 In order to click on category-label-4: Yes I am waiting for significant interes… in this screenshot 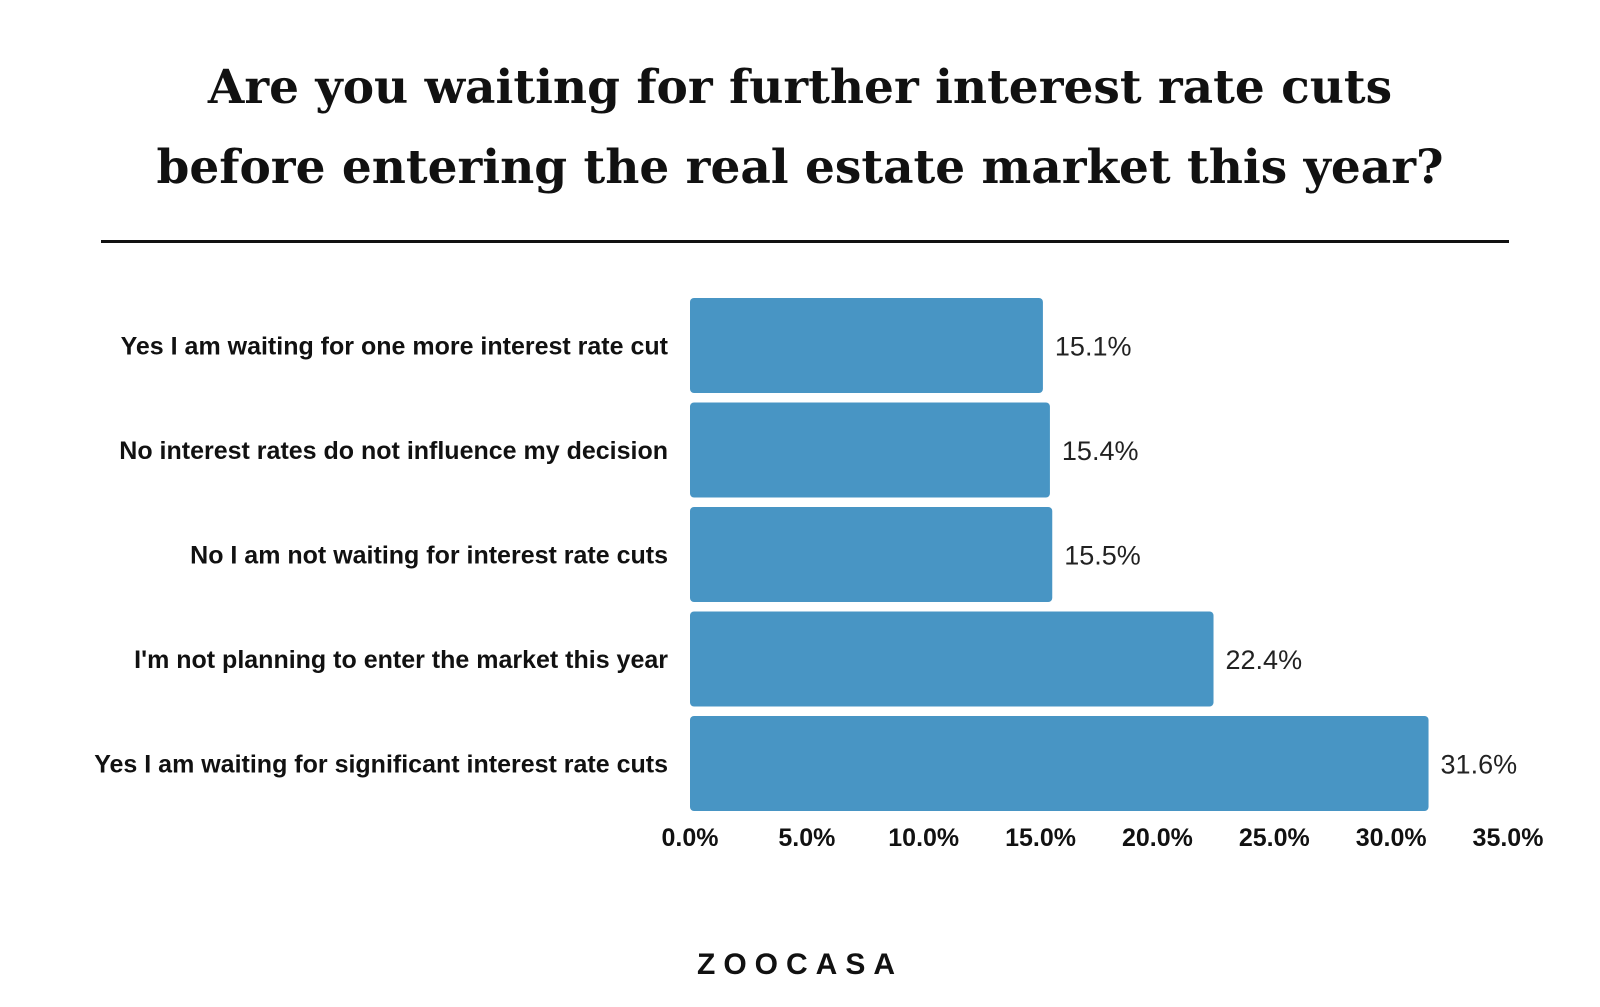, I will do `click(381, 765)`.